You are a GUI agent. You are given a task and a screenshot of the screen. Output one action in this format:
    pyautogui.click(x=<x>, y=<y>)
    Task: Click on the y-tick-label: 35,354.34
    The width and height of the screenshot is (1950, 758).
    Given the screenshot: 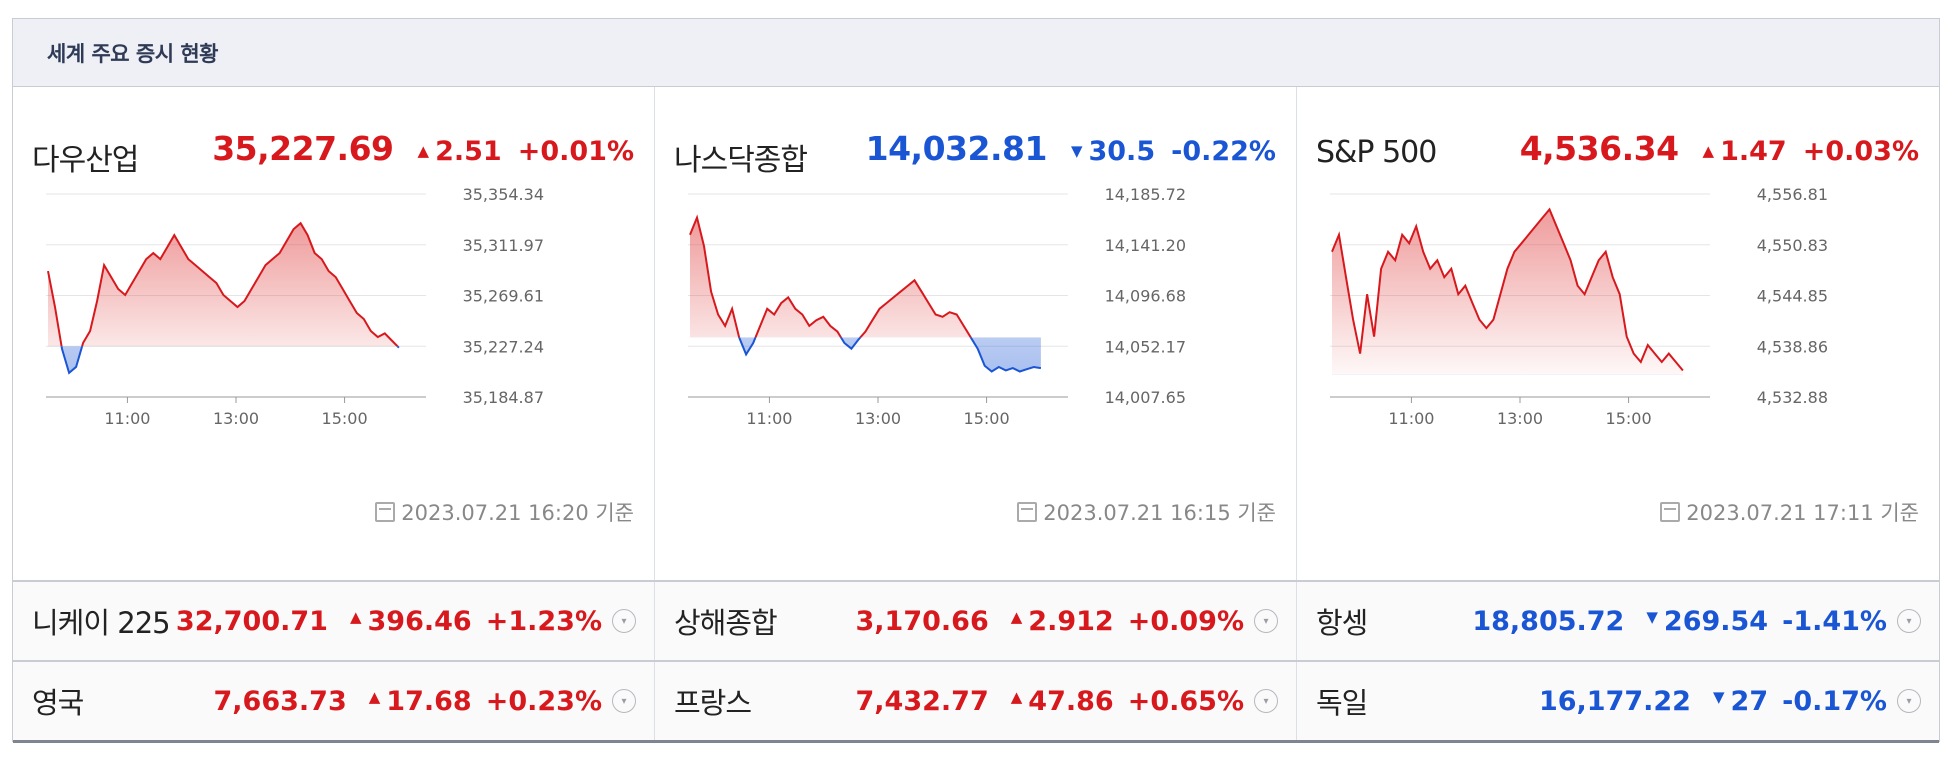 What is the action you would take?
    pyautogui.click(x=503, y=194)
    